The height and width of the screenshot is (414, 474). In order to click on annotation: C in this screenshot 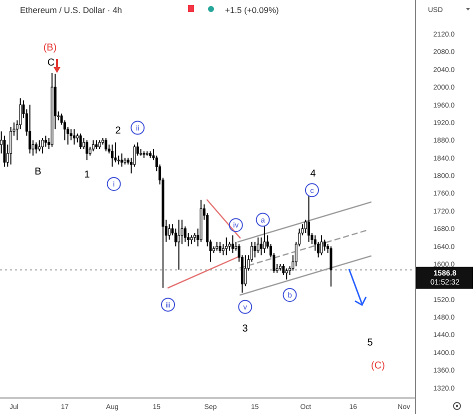, I will do `click(51, 63)`.